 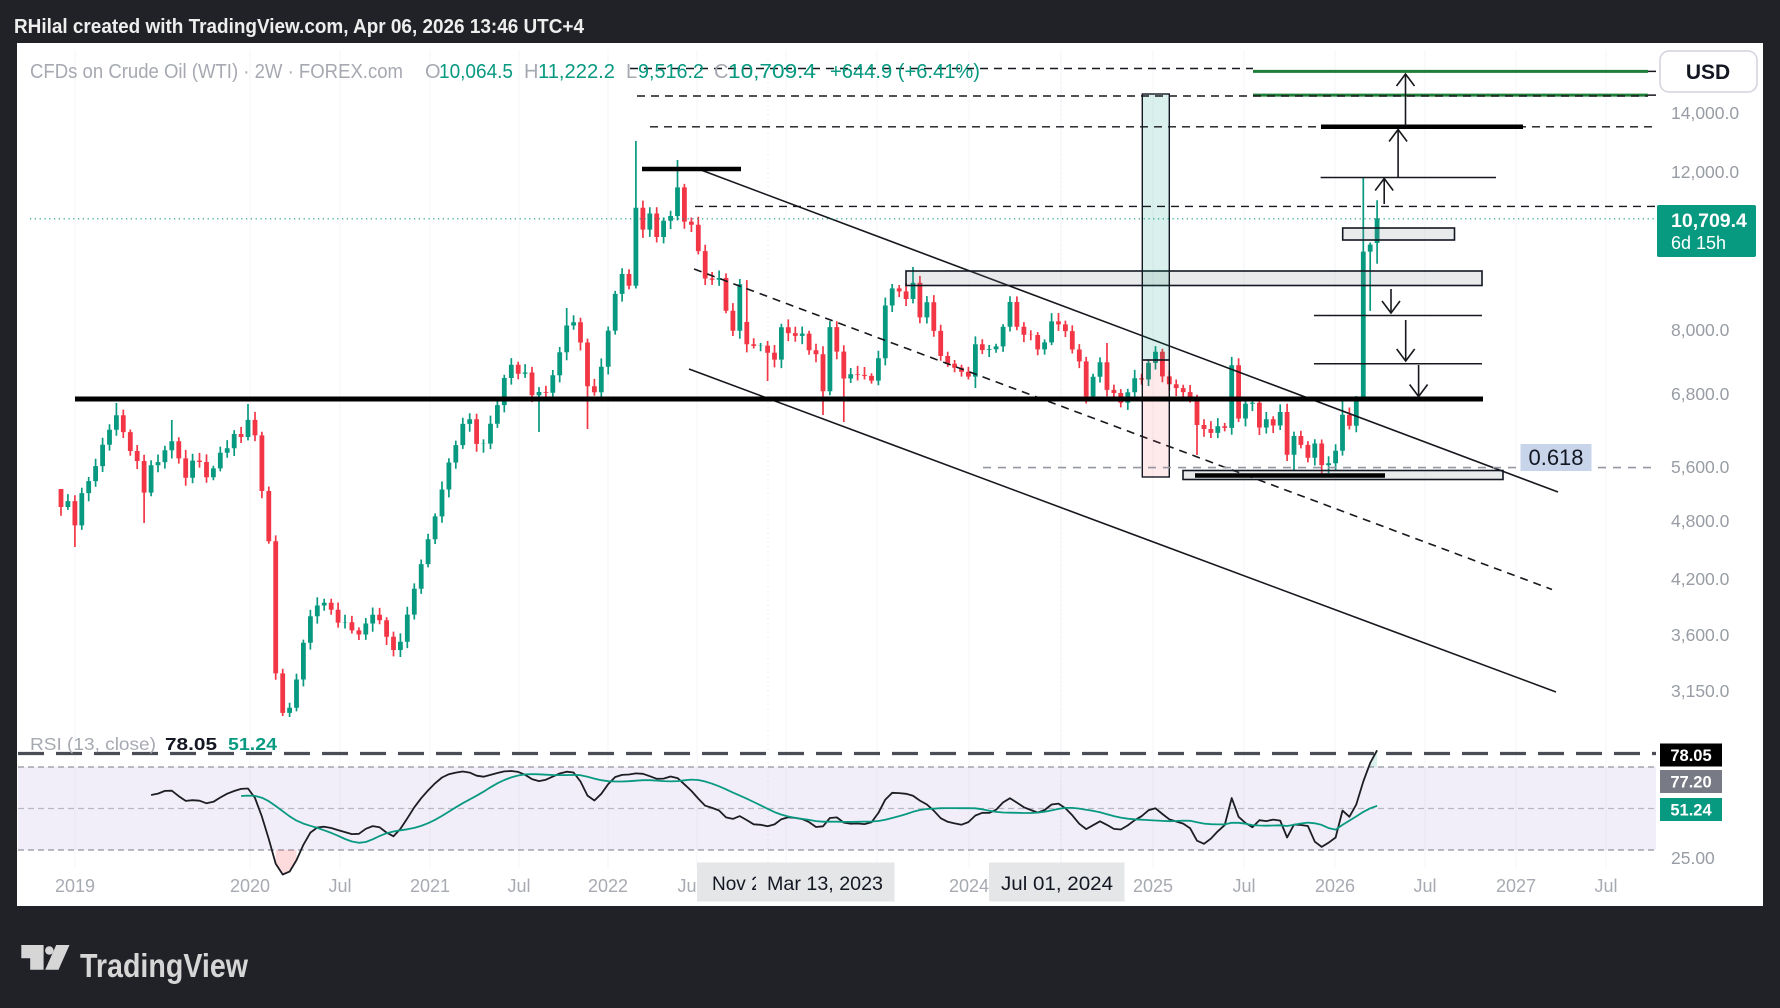 I want to click on svg-text: 2022, so click(x=608, y=886).